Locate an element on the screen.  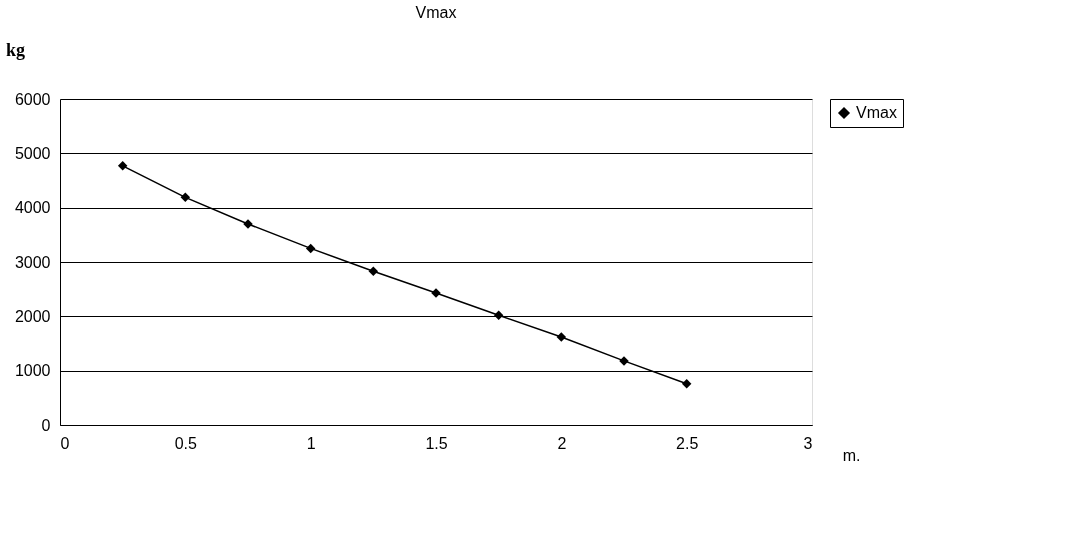
chart-title: Vmax is located at coordinates (436, 12).